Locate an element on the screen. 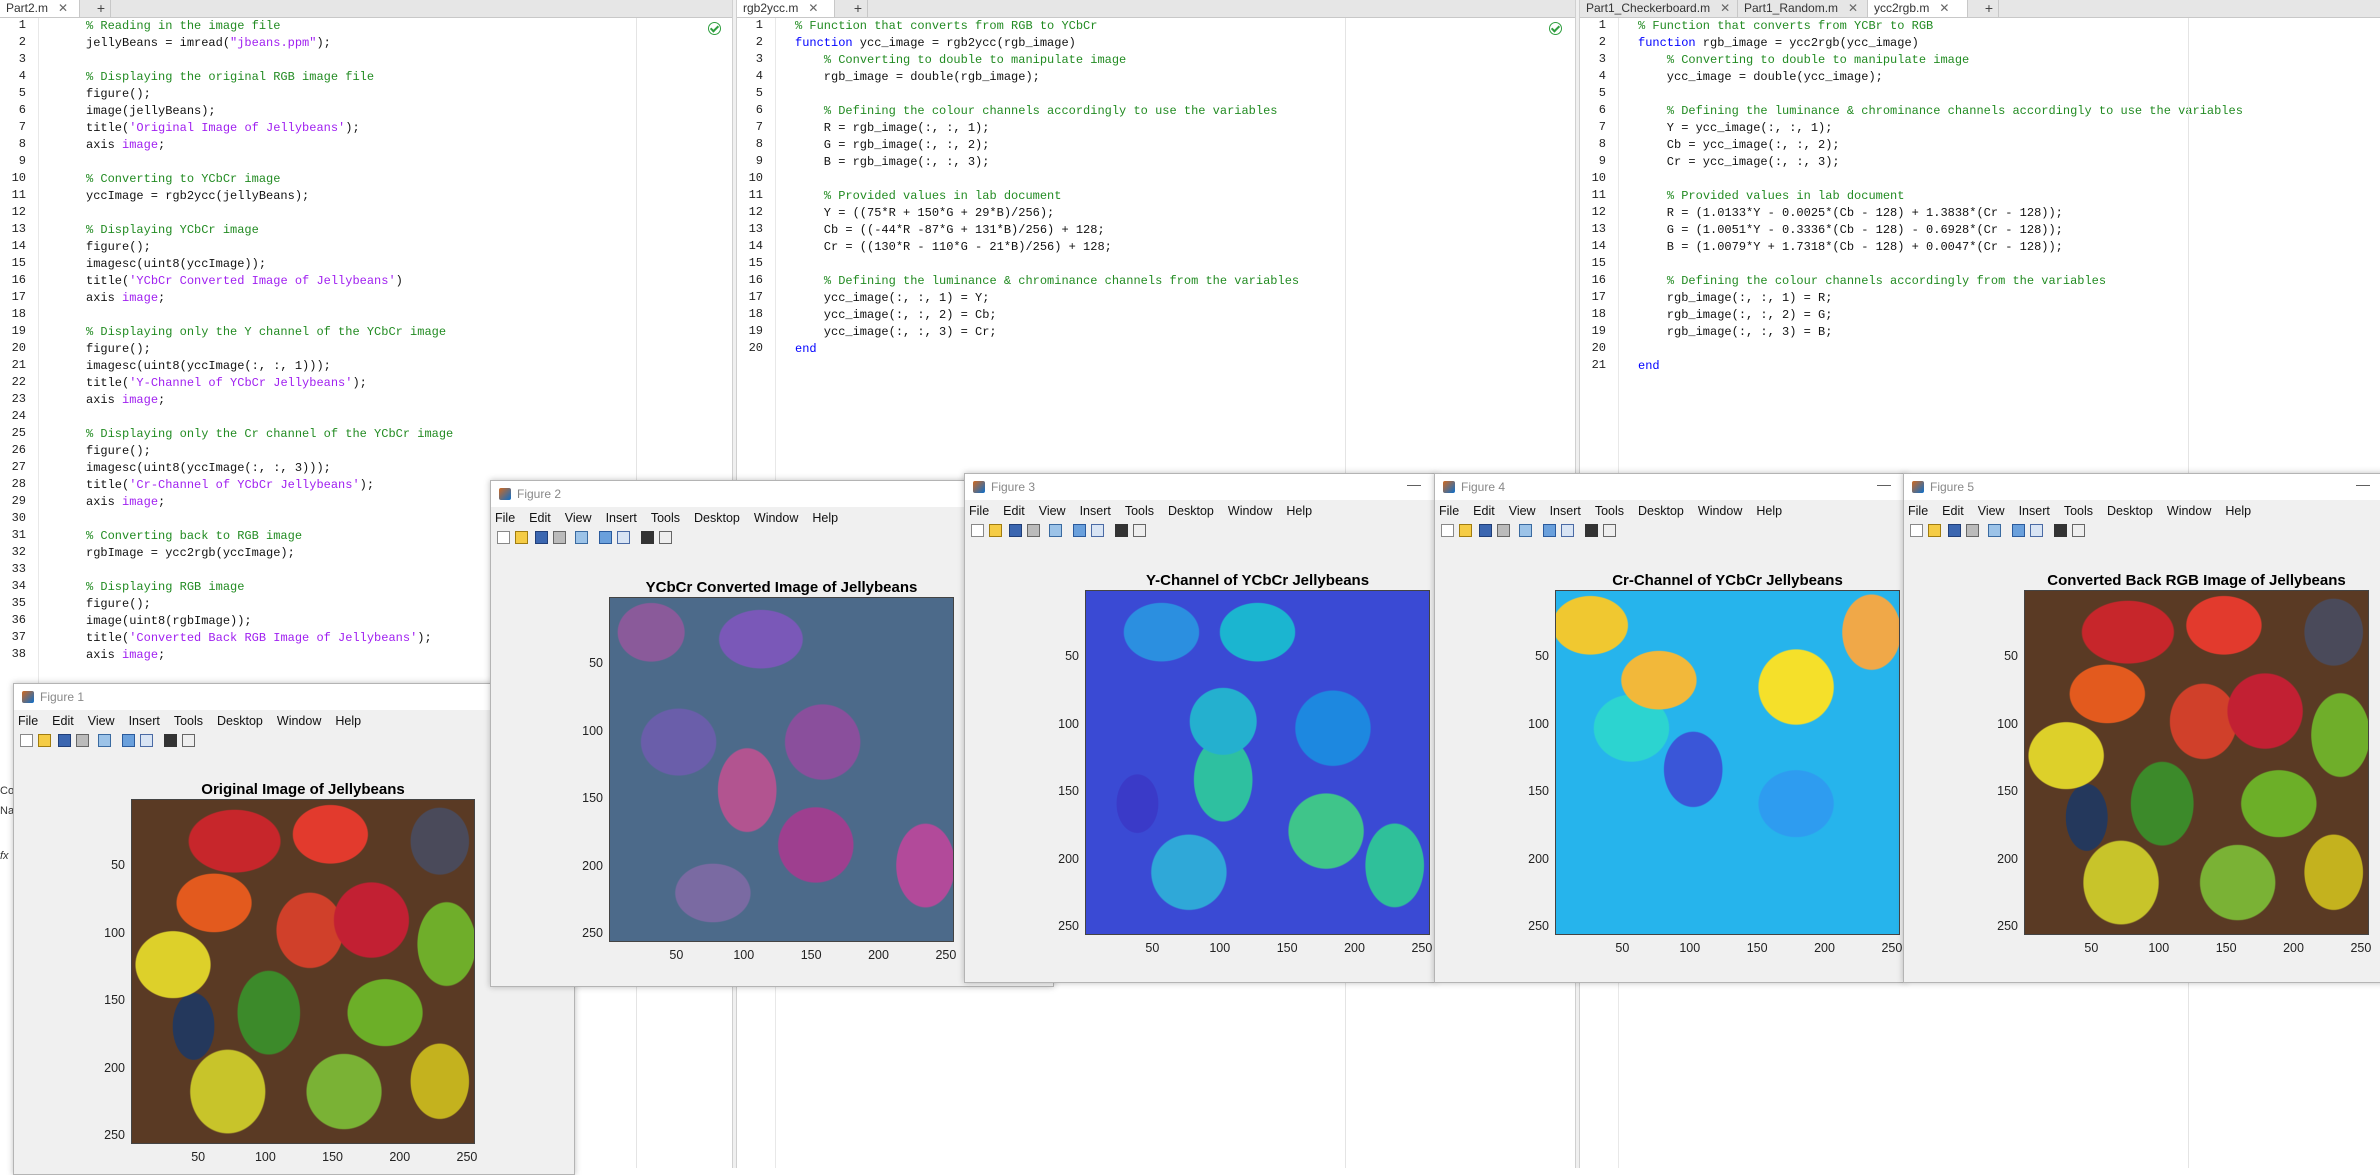 The height and width of the screenshot is (1175, 2380). tab-part2: Part2.m ✕ is located at coordinates (40, 8).